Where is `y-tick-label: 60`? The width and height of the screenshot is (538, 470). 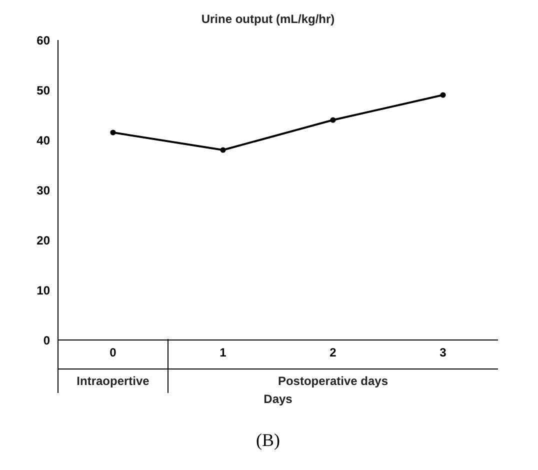
y-tick-label: 60 is located at coordinates (43, 40).